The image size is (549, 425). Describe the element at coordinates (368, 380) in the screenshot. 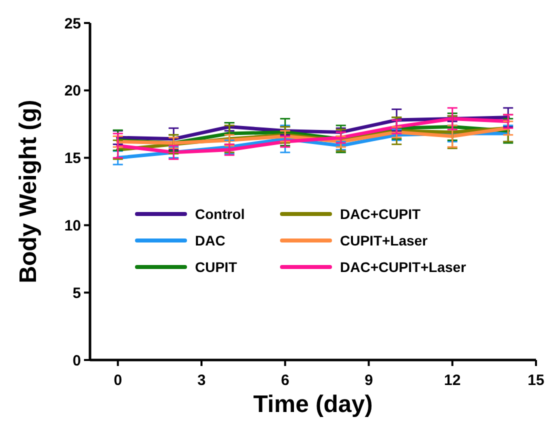

I see `x-tick-label: 9` at that location.